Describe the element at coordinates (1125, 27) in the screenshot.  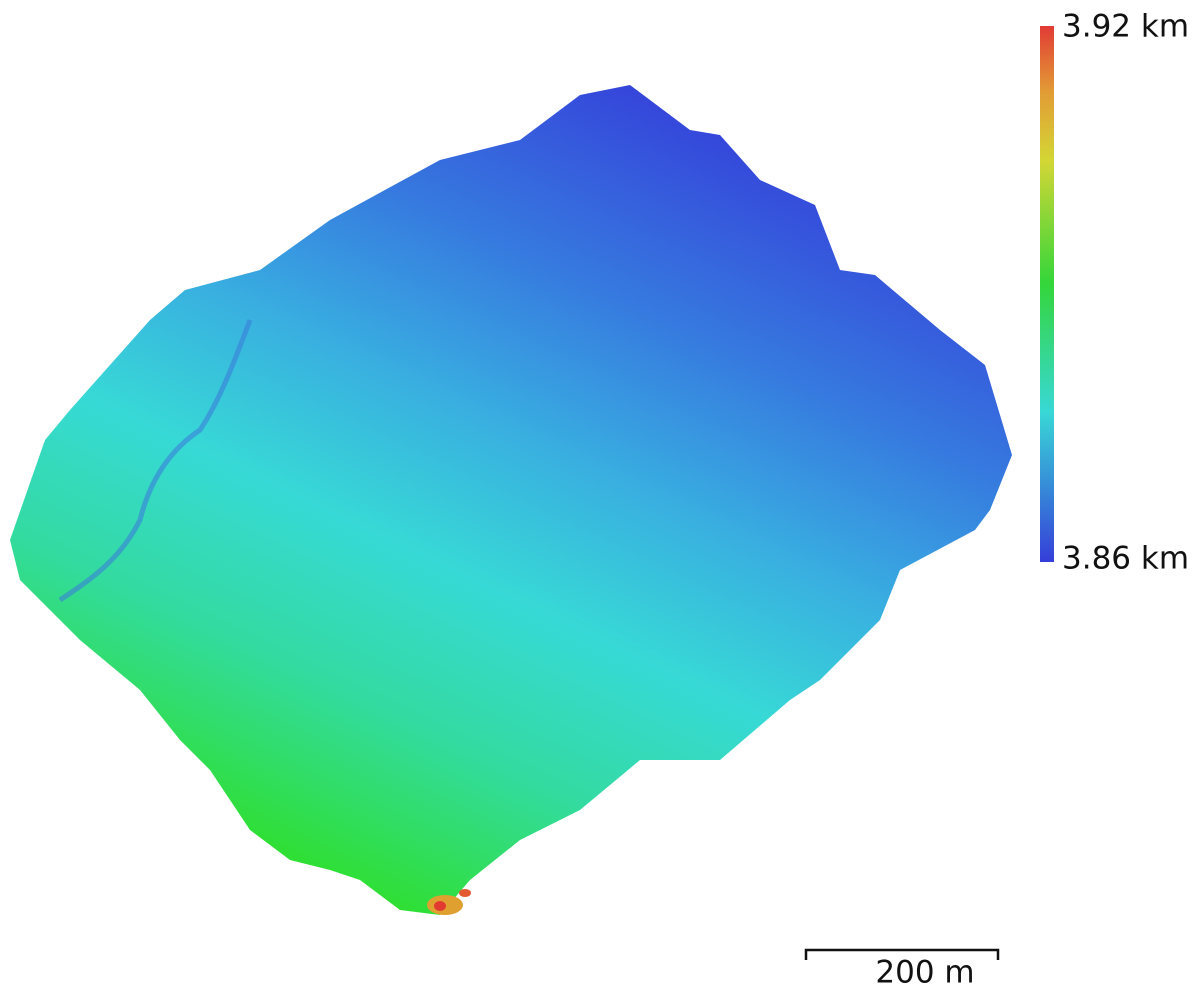
I see `legend-max: 3.92 km` at that location.